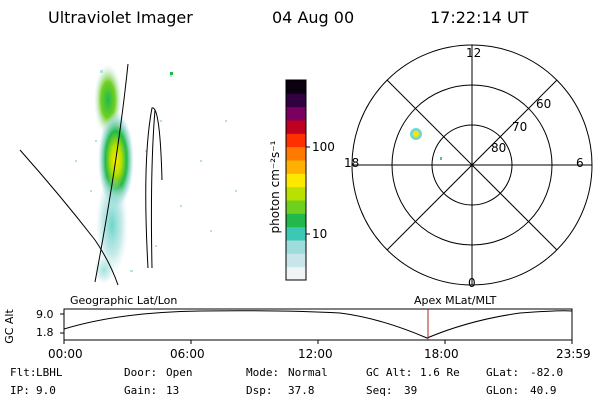 The image size is (600, 400). What do you see at coordinates (9, 326) in the screenshot?
I see `timeline-y-label: GC Alt` at bounding box center [9, 326].